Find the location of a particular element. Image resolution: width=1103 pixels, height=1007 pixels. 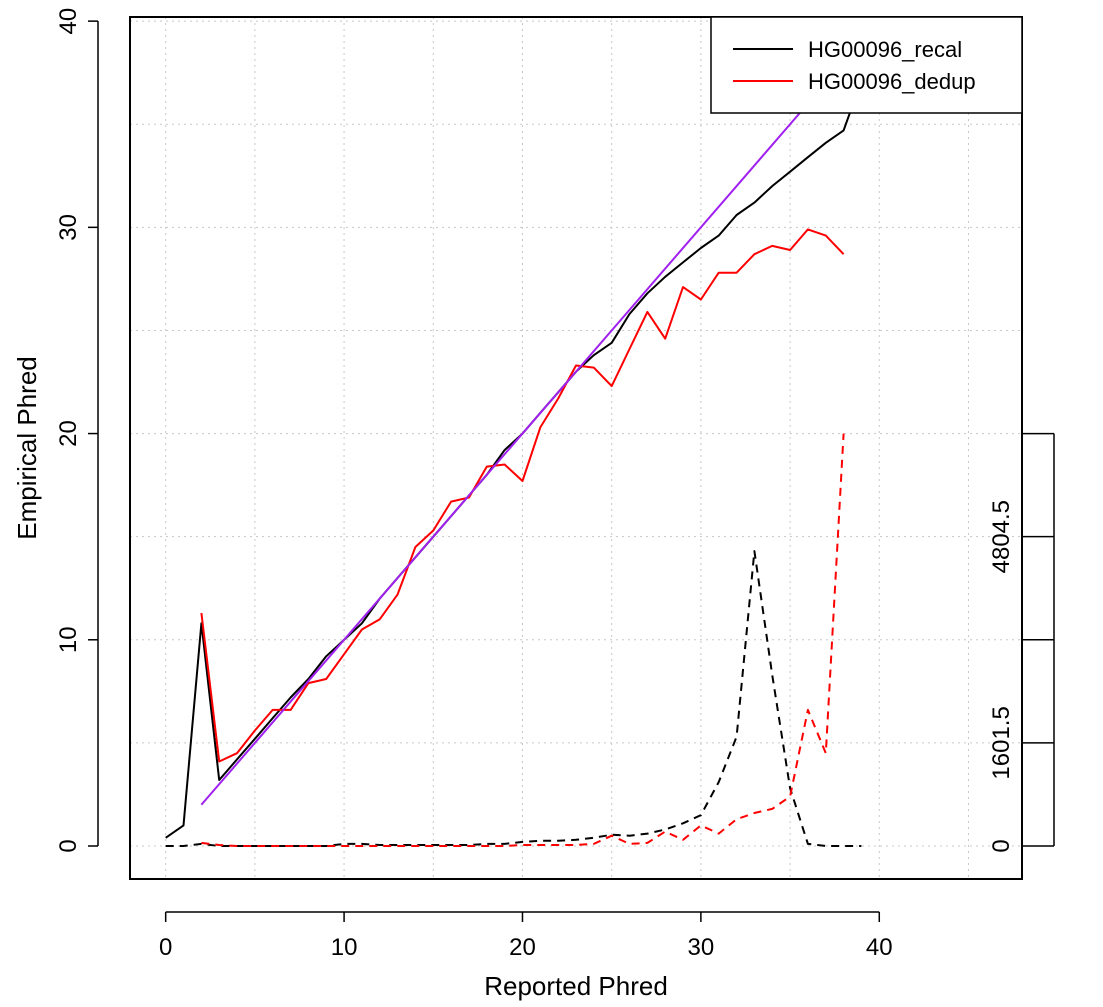

x-tick-label: 10 is located at coordinates (344, 947).